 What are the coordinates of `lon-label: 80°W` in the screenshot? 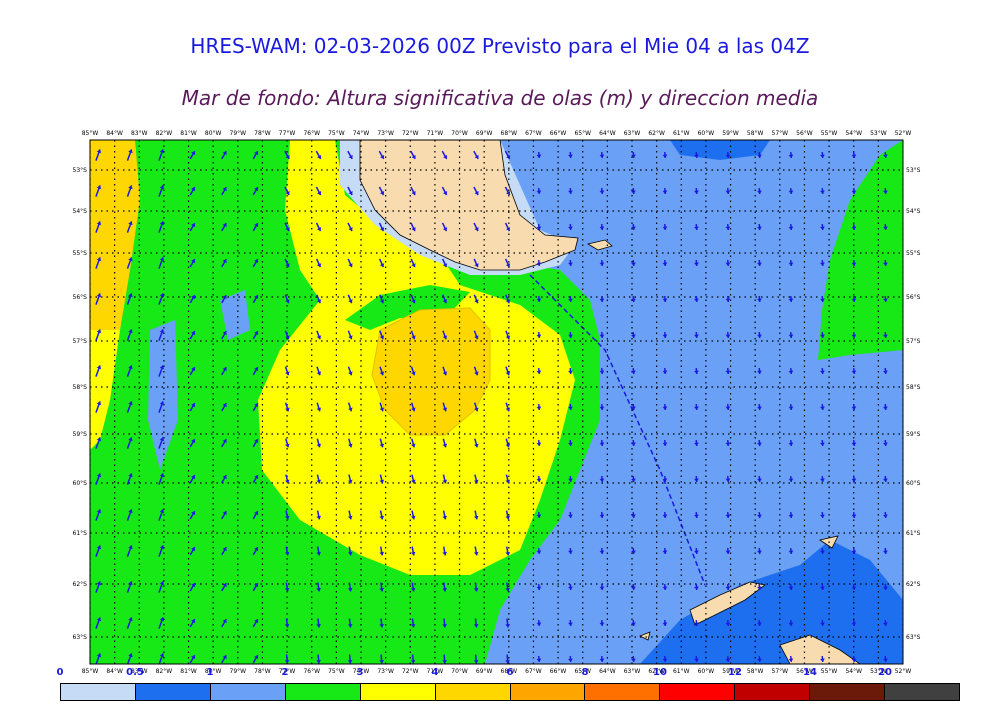 It's located at (213, 133).